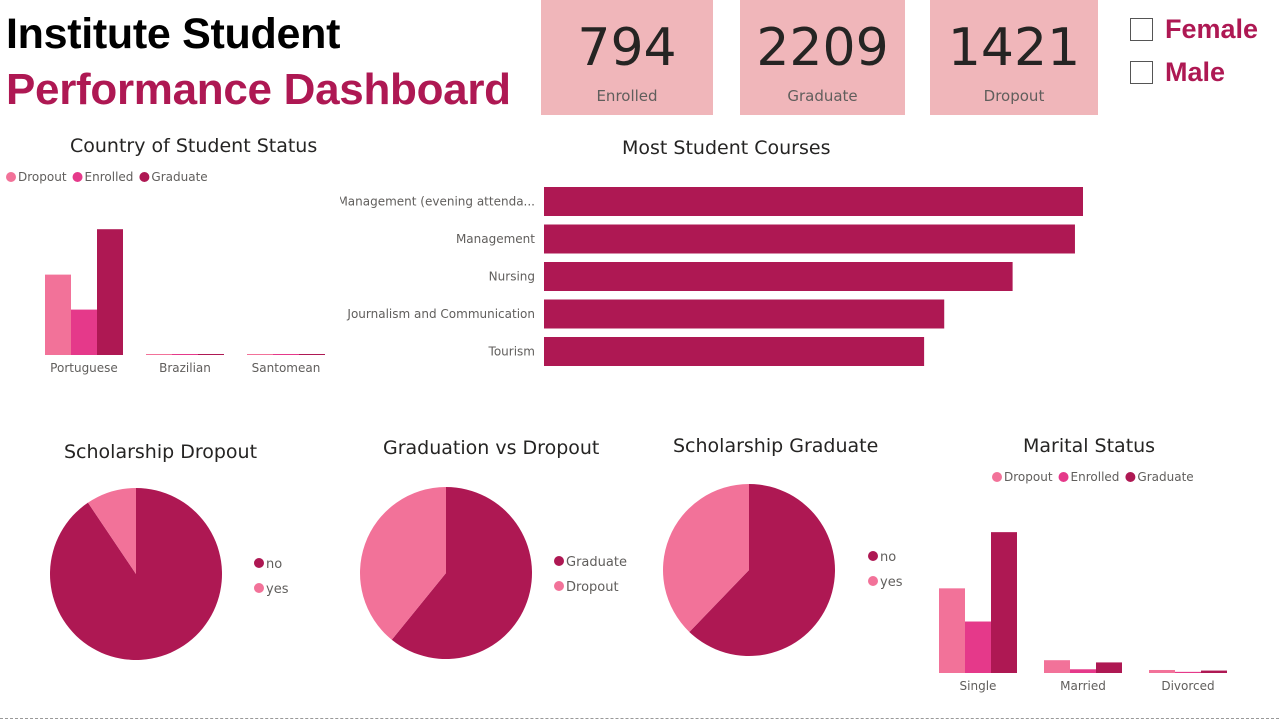  Describe the element at coordinates (260, 354) in the screenshot. I see `country-bar-santomean-dropout` at that location.